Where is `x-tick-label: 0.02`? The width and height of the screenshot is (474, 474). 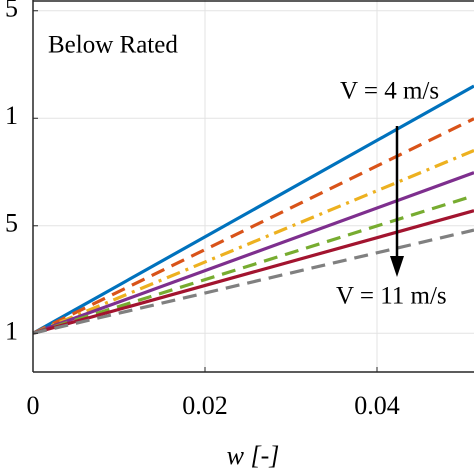 x-tick-label: 0.02 is located at coordinates (205, 405).